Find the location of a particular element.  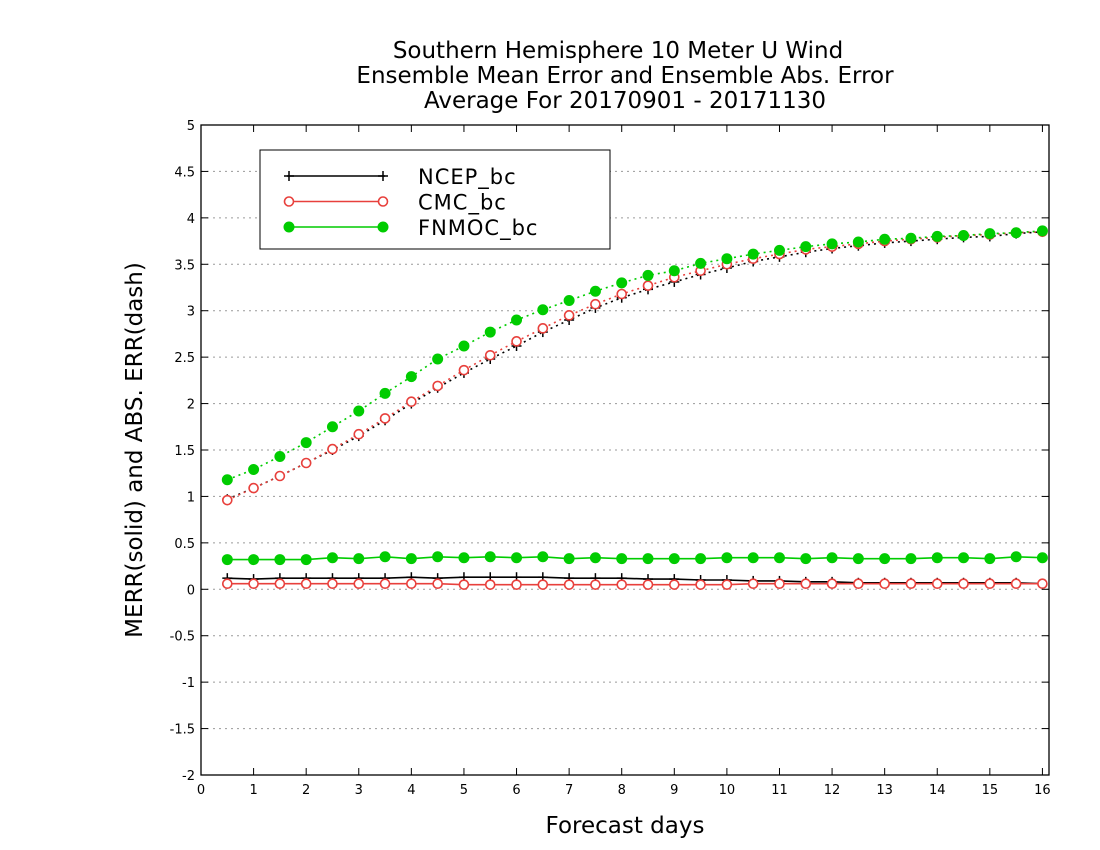

y-tick-label: 3 is located at coordinates (191, 312).